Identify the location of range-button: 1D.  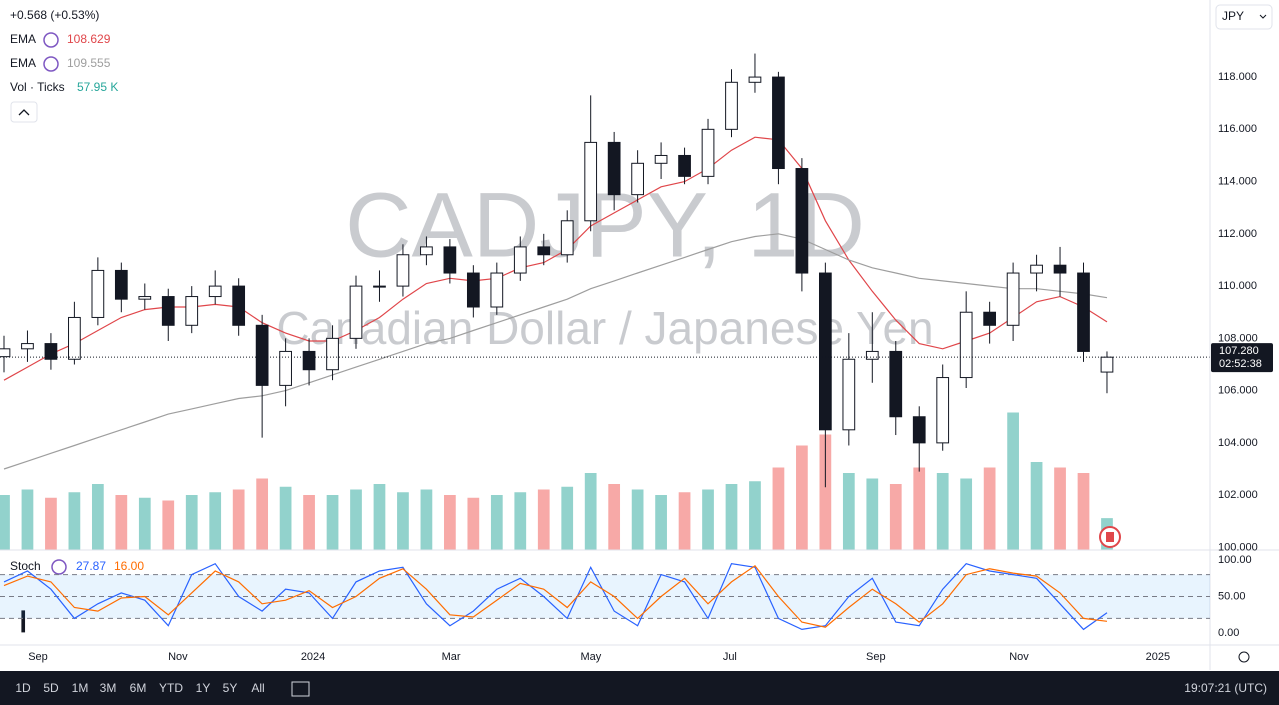
(23, 688).